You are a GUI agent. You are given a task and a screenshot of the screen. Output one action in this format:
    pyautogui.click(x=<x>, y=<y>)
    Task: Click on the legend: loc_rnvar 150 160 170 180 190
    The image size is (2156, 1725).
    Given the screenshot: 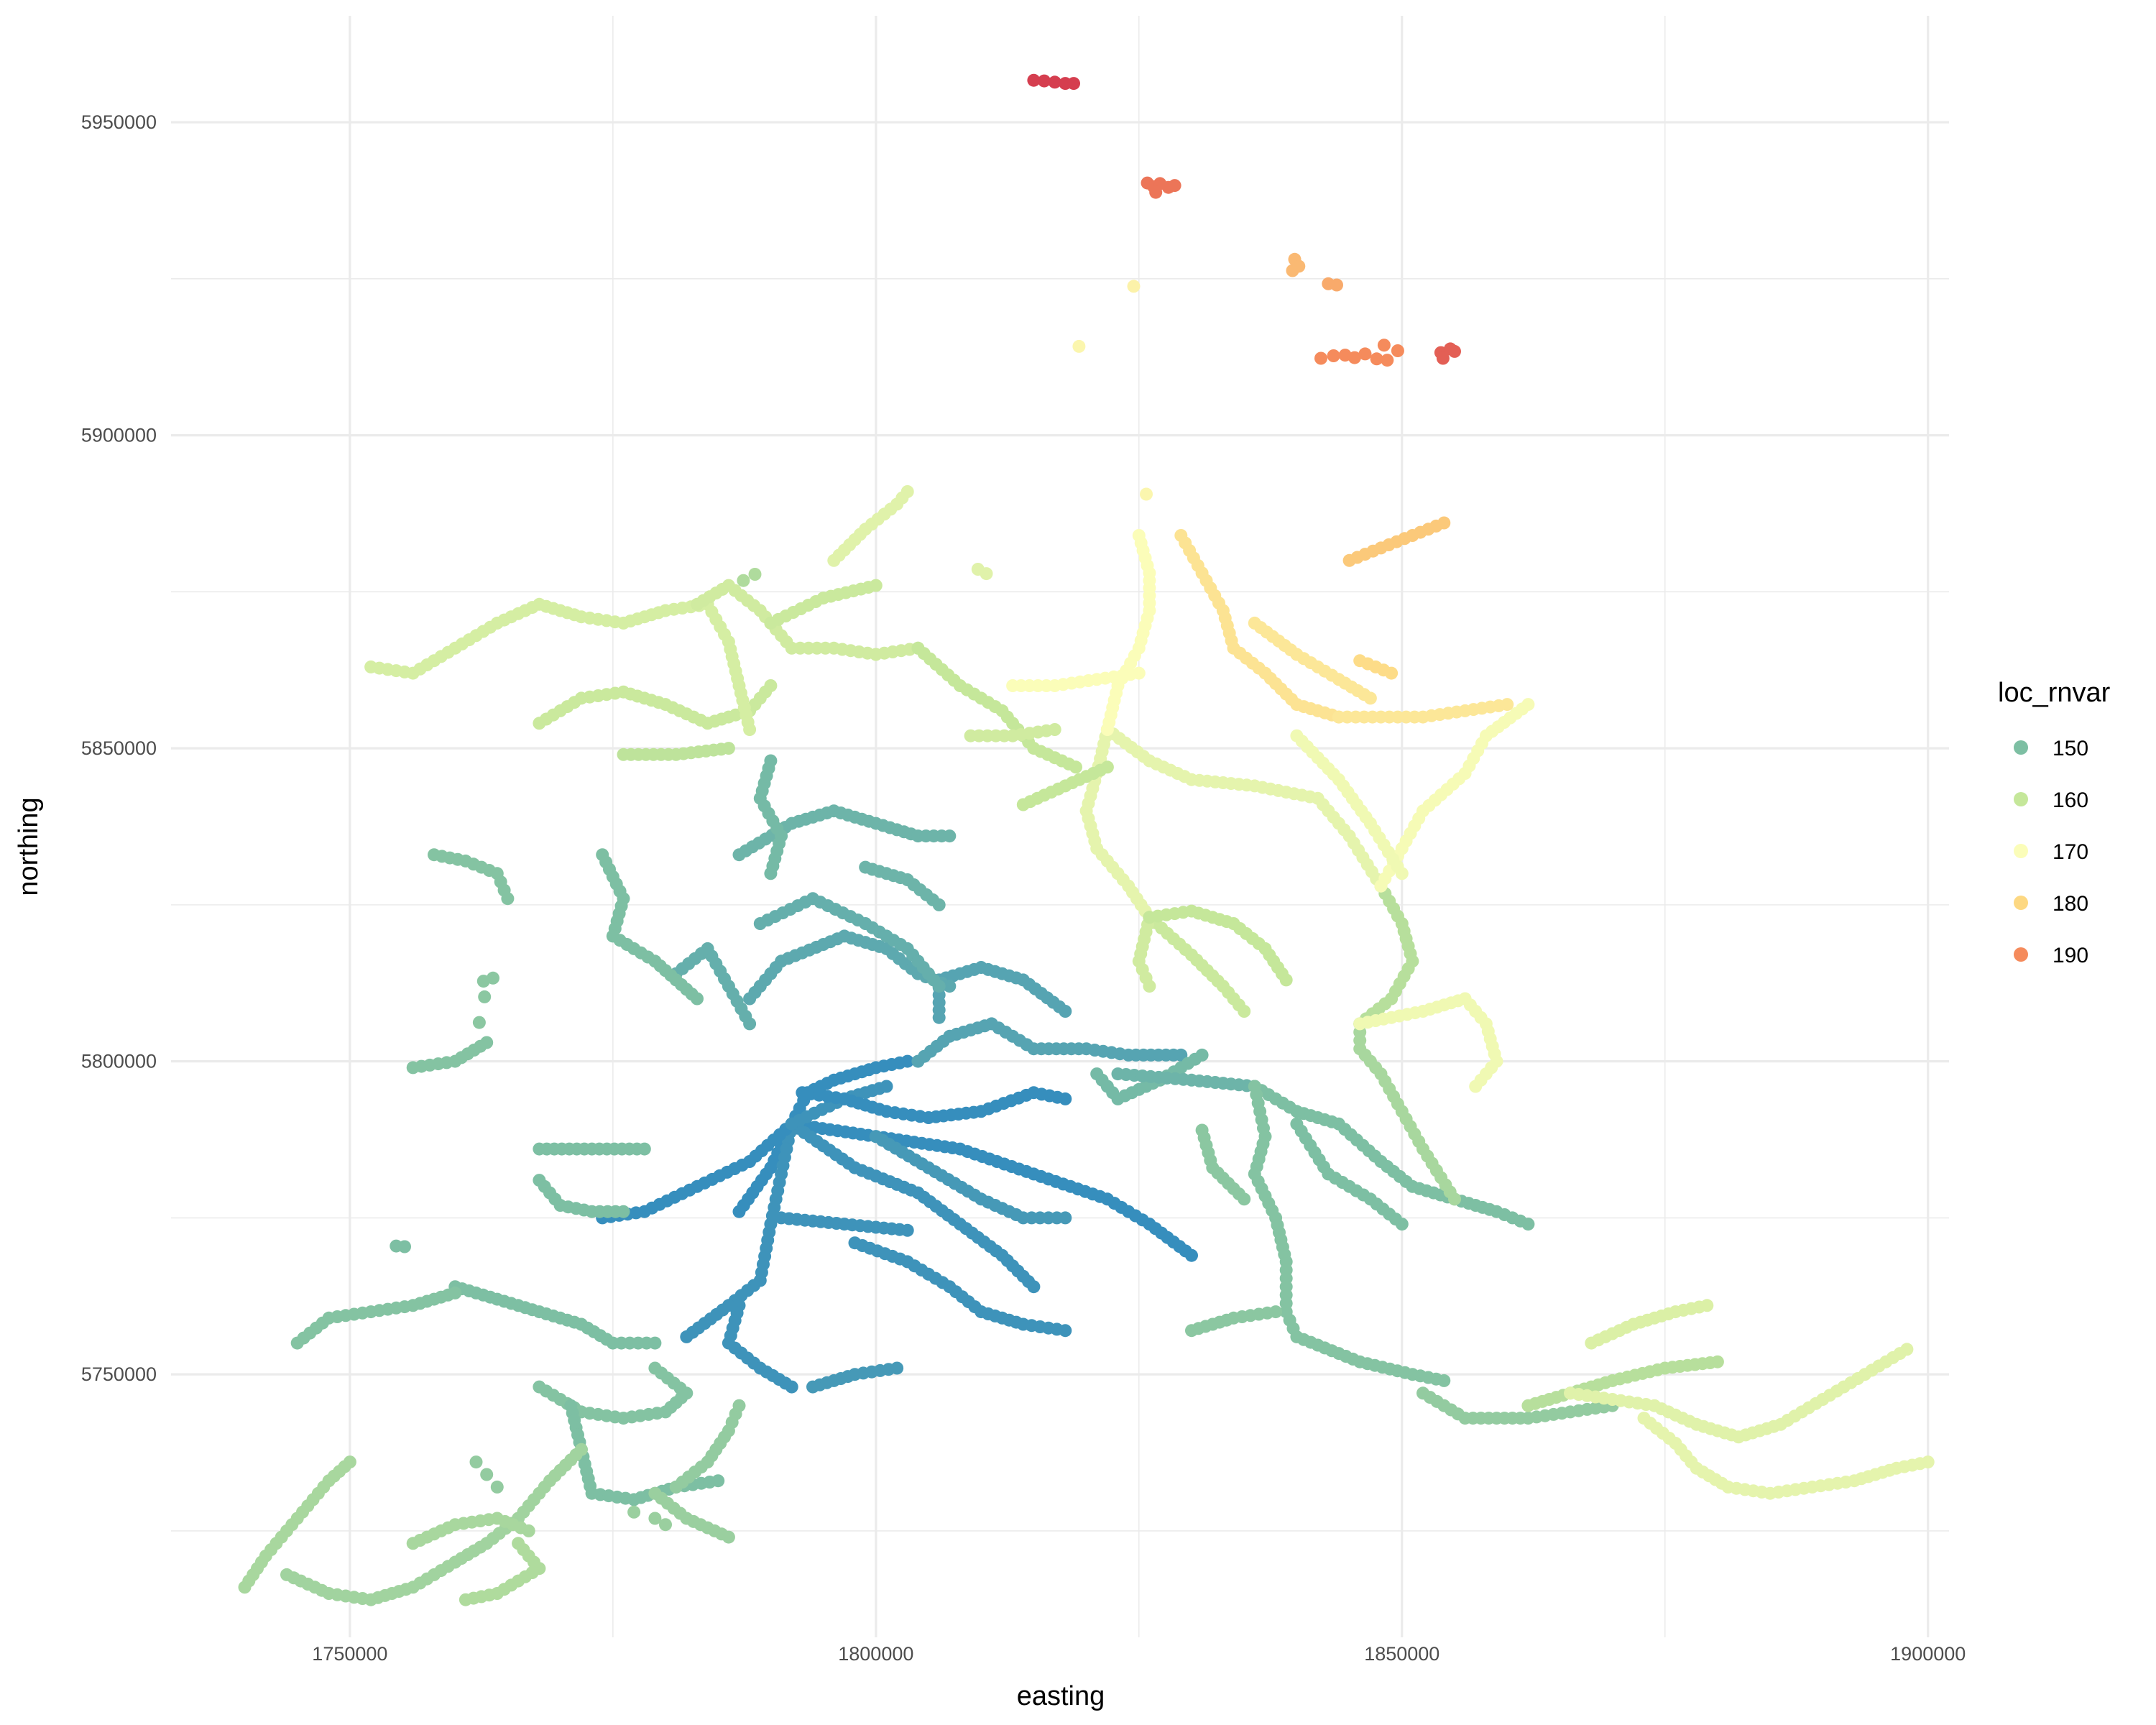 What is the action you would take?
    pyautogui.click(x=2054, y=822)
    